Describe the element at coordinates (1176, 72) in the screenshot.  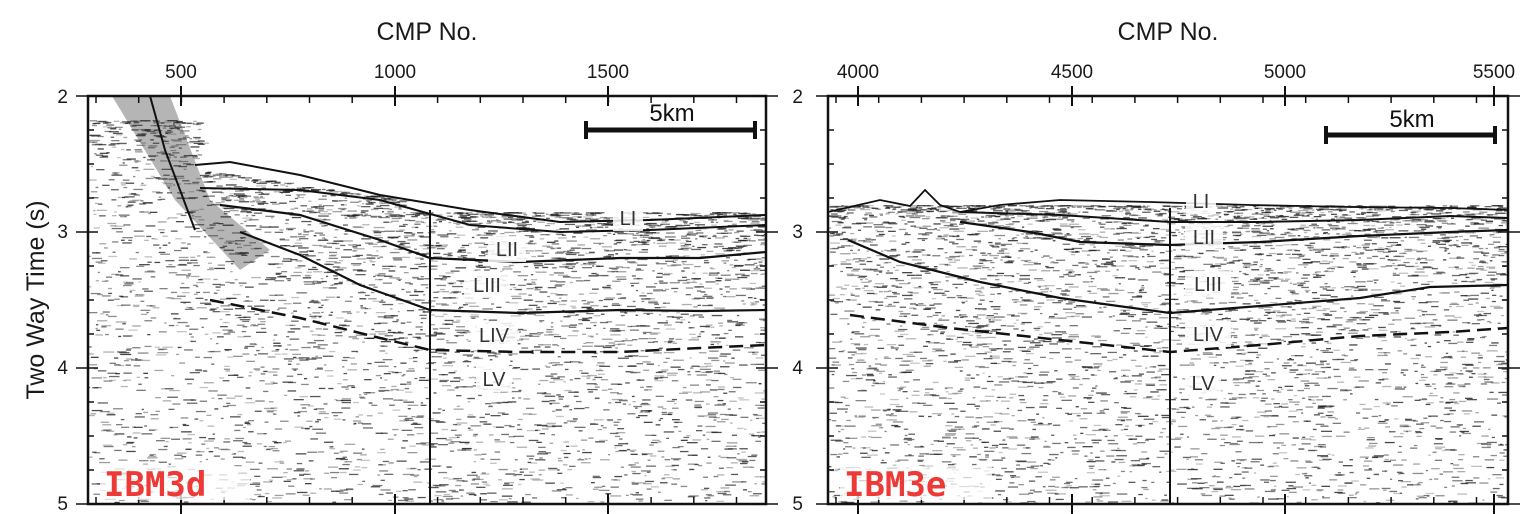
I see `x-tick-labels: 4000 4500 5000 5500` at that location.